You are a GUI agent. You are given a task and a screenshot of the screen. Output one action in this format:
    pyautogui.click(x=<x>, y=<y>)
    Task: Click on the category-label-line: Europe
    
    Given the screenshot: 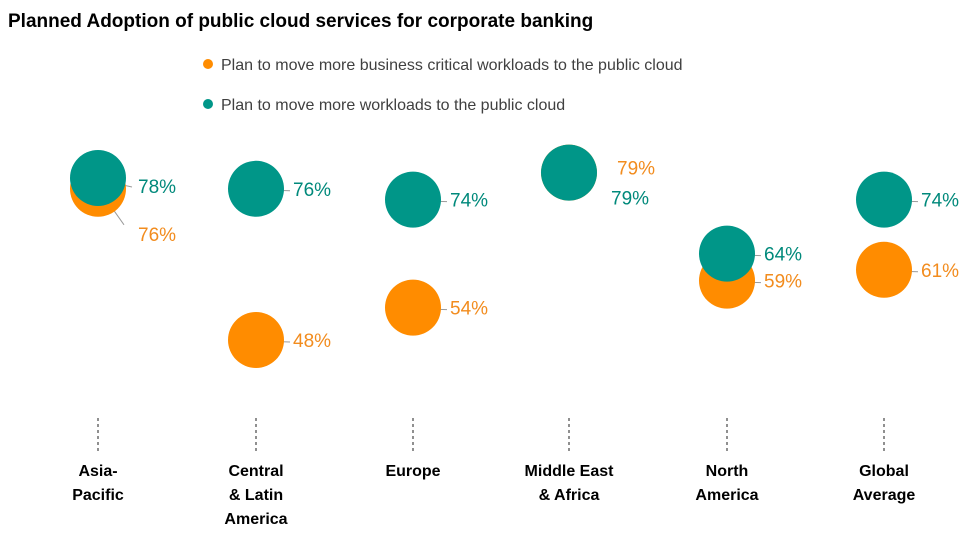 What is the action you would take?
    pyautogui.click(x=412, y=471)
    